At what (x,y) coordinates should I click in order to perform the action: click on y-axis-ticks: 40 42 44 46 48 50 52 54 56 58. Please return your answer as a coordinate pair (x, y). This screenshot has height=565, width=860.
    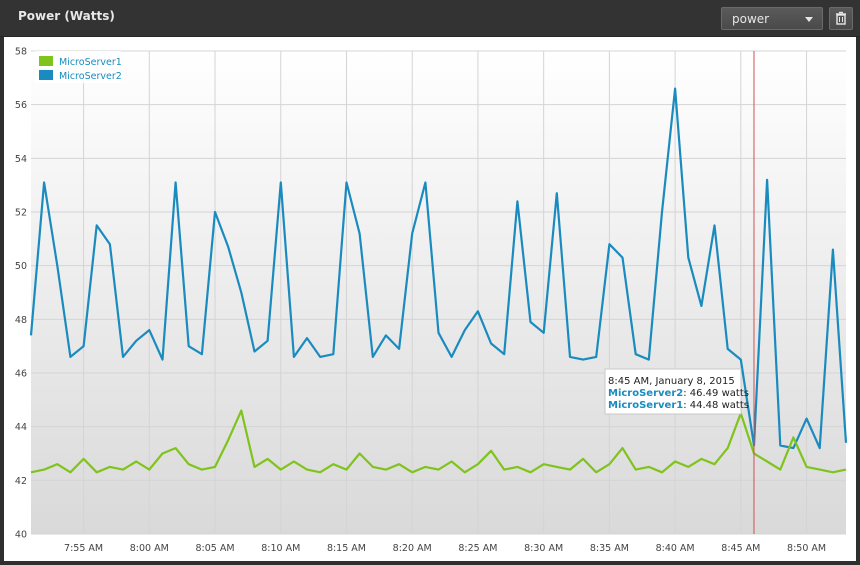
    Looking at the image, I should click on (21, 294).